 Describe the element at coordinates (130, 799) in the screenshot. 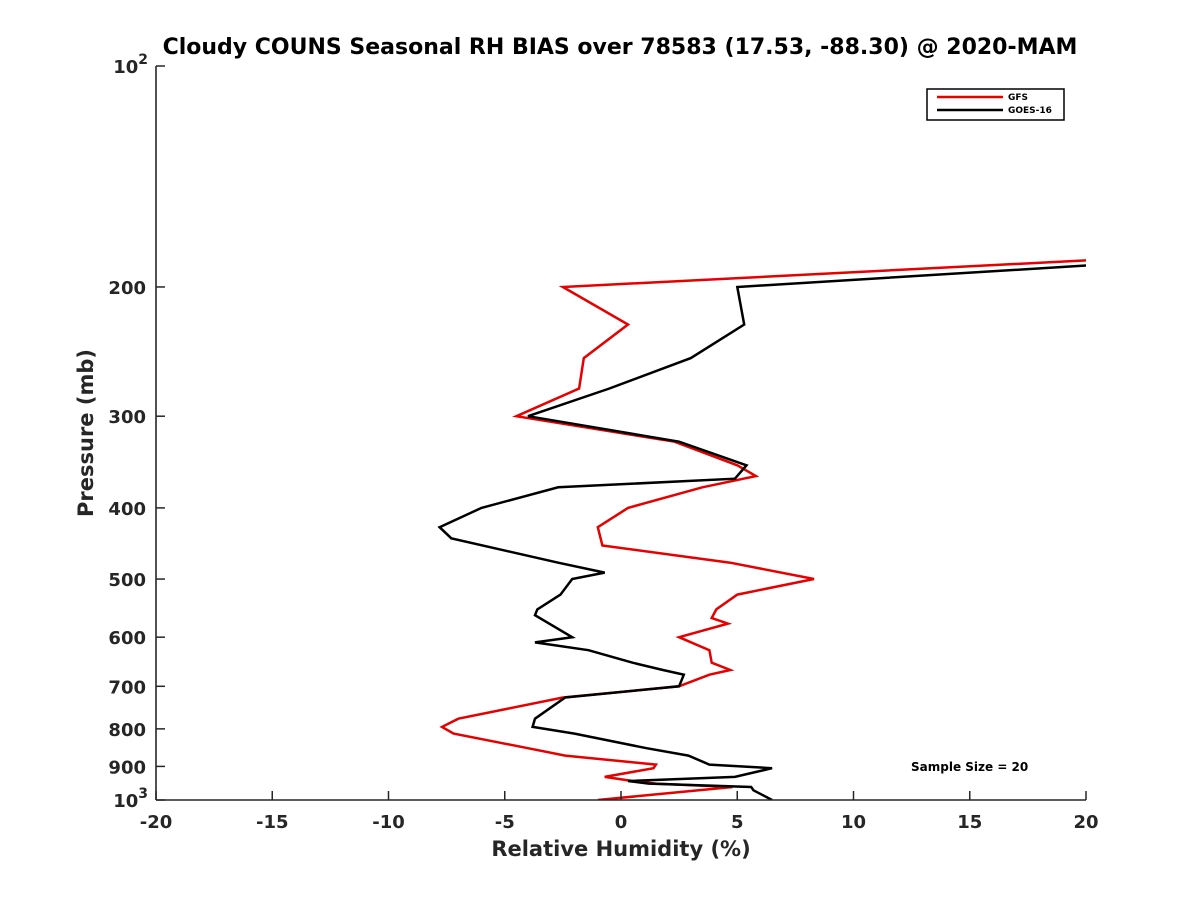

I see `y-tick-label: 10³` at that location.